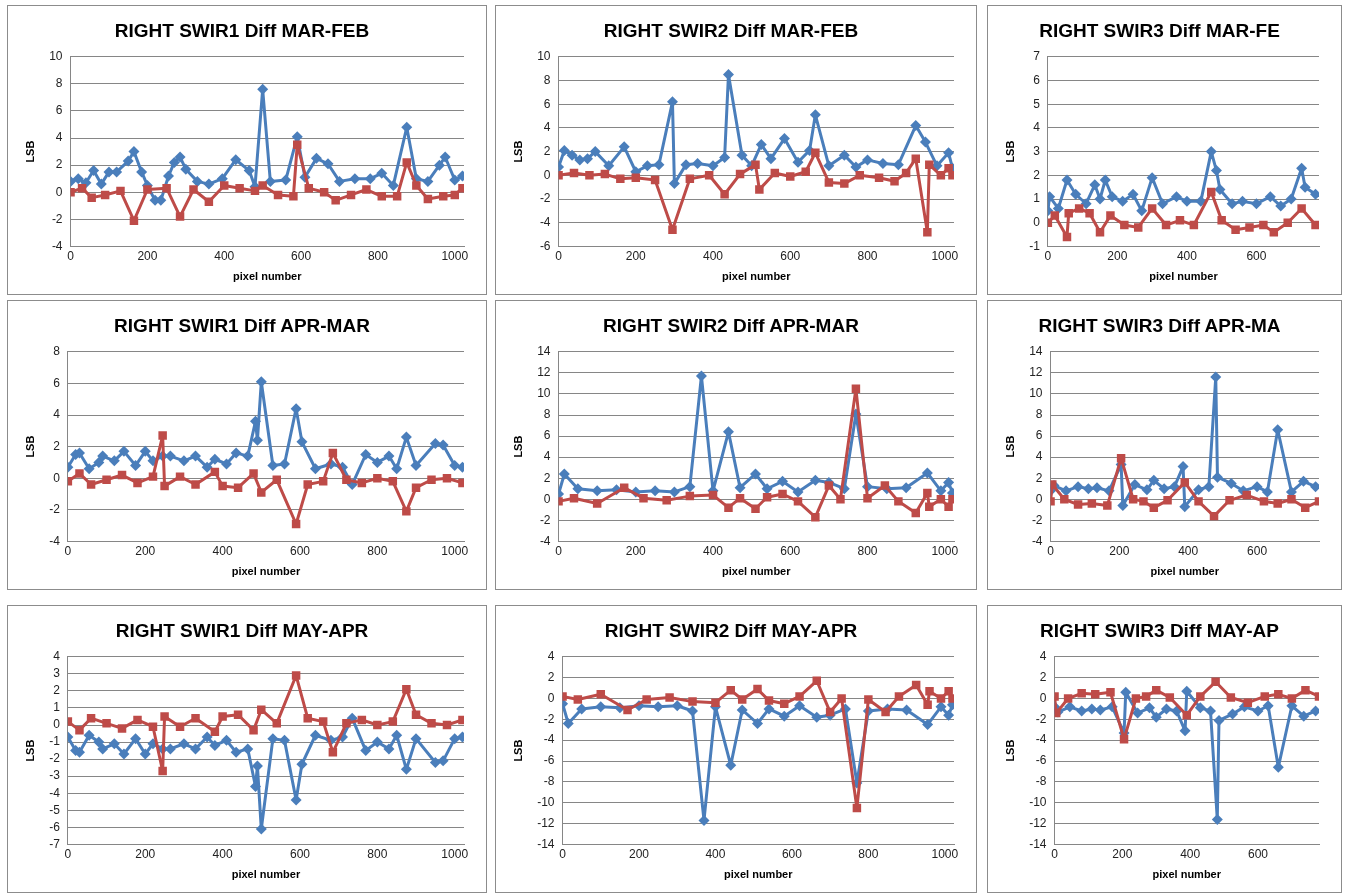 This screenshot has width=1345, height=895. What do you see at coordinates (55, 809) in the screenshot?
I see `y-tick-label: -5` at bounding box center [55, 809].